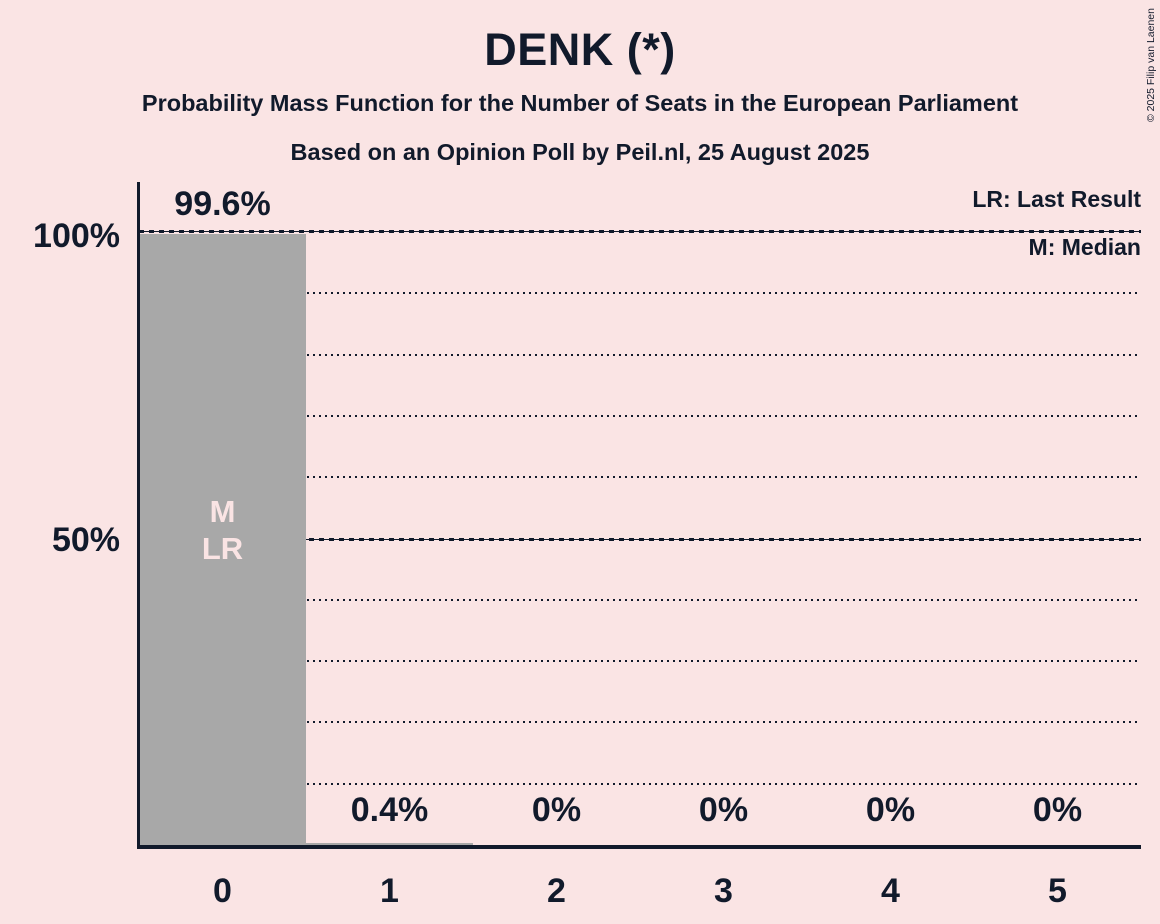 The height and width of the screenshot is (924, 1160). Describe the element at coordinates (76, 236) in the screenshot. I see `y-axis-tick-100: 100%` at that location.